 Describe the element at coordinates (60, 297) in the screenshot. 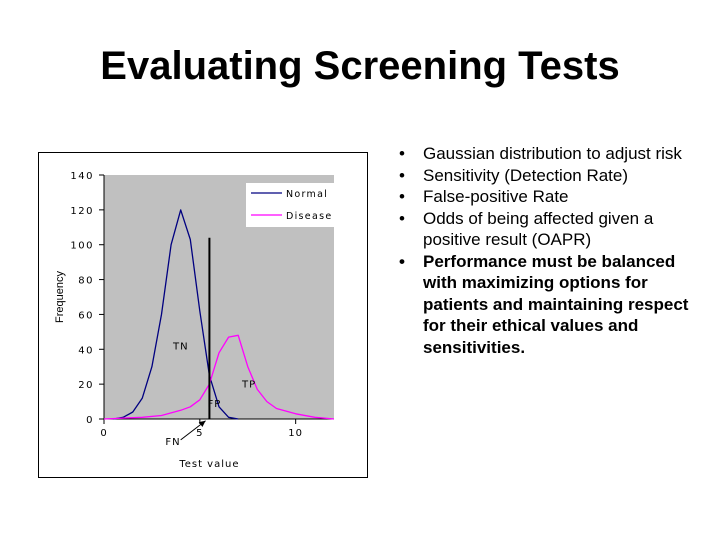

I see `y-axis-label: Frequency` at that location.